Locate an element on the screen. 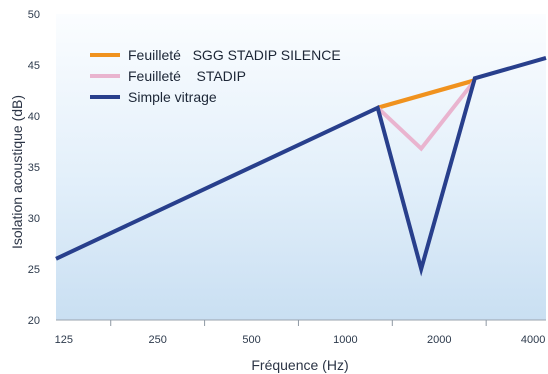 This screenshot has height=374, width=548. y-tick-label-20: 20 is located at coordinates (34, 321).